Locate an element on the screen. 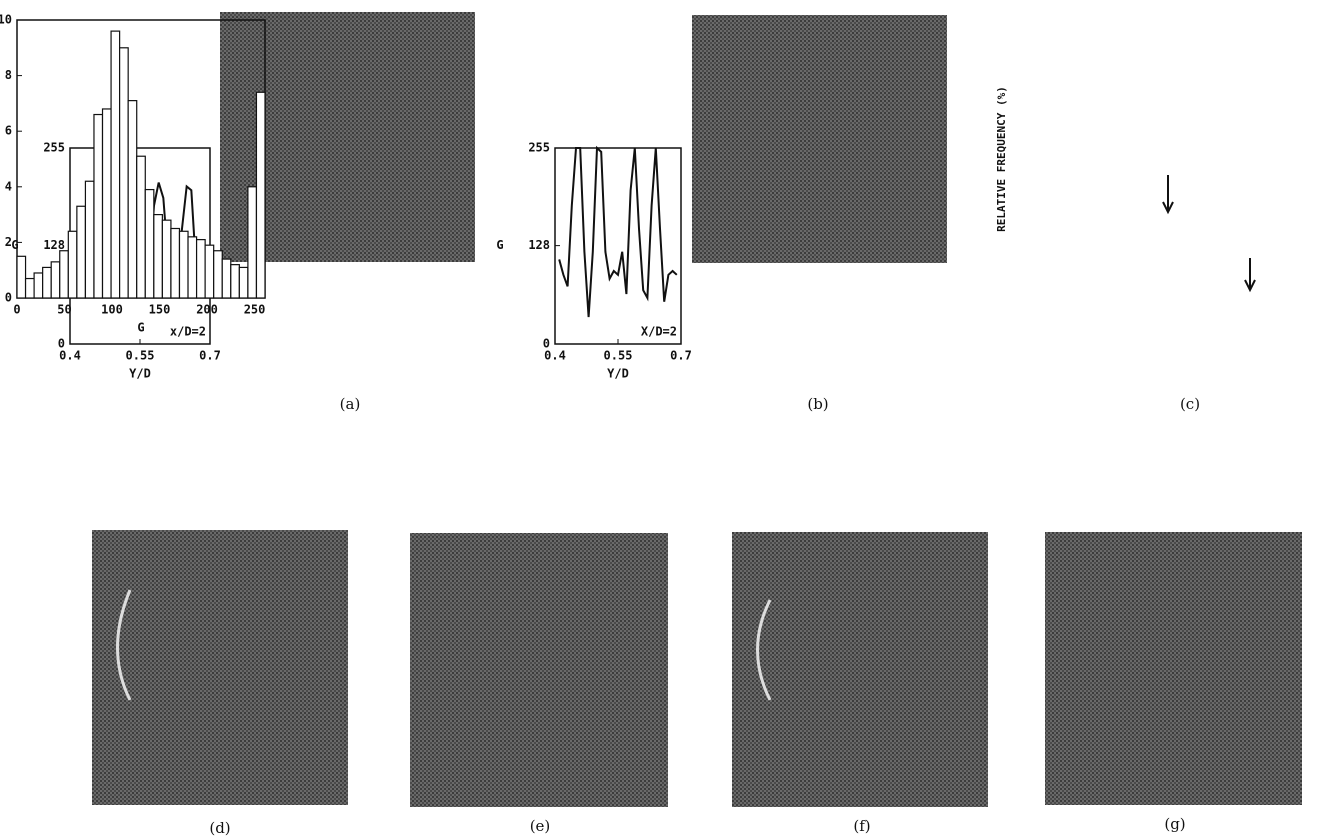  y-tick-label: 10 is located at coordinates (6, 20).